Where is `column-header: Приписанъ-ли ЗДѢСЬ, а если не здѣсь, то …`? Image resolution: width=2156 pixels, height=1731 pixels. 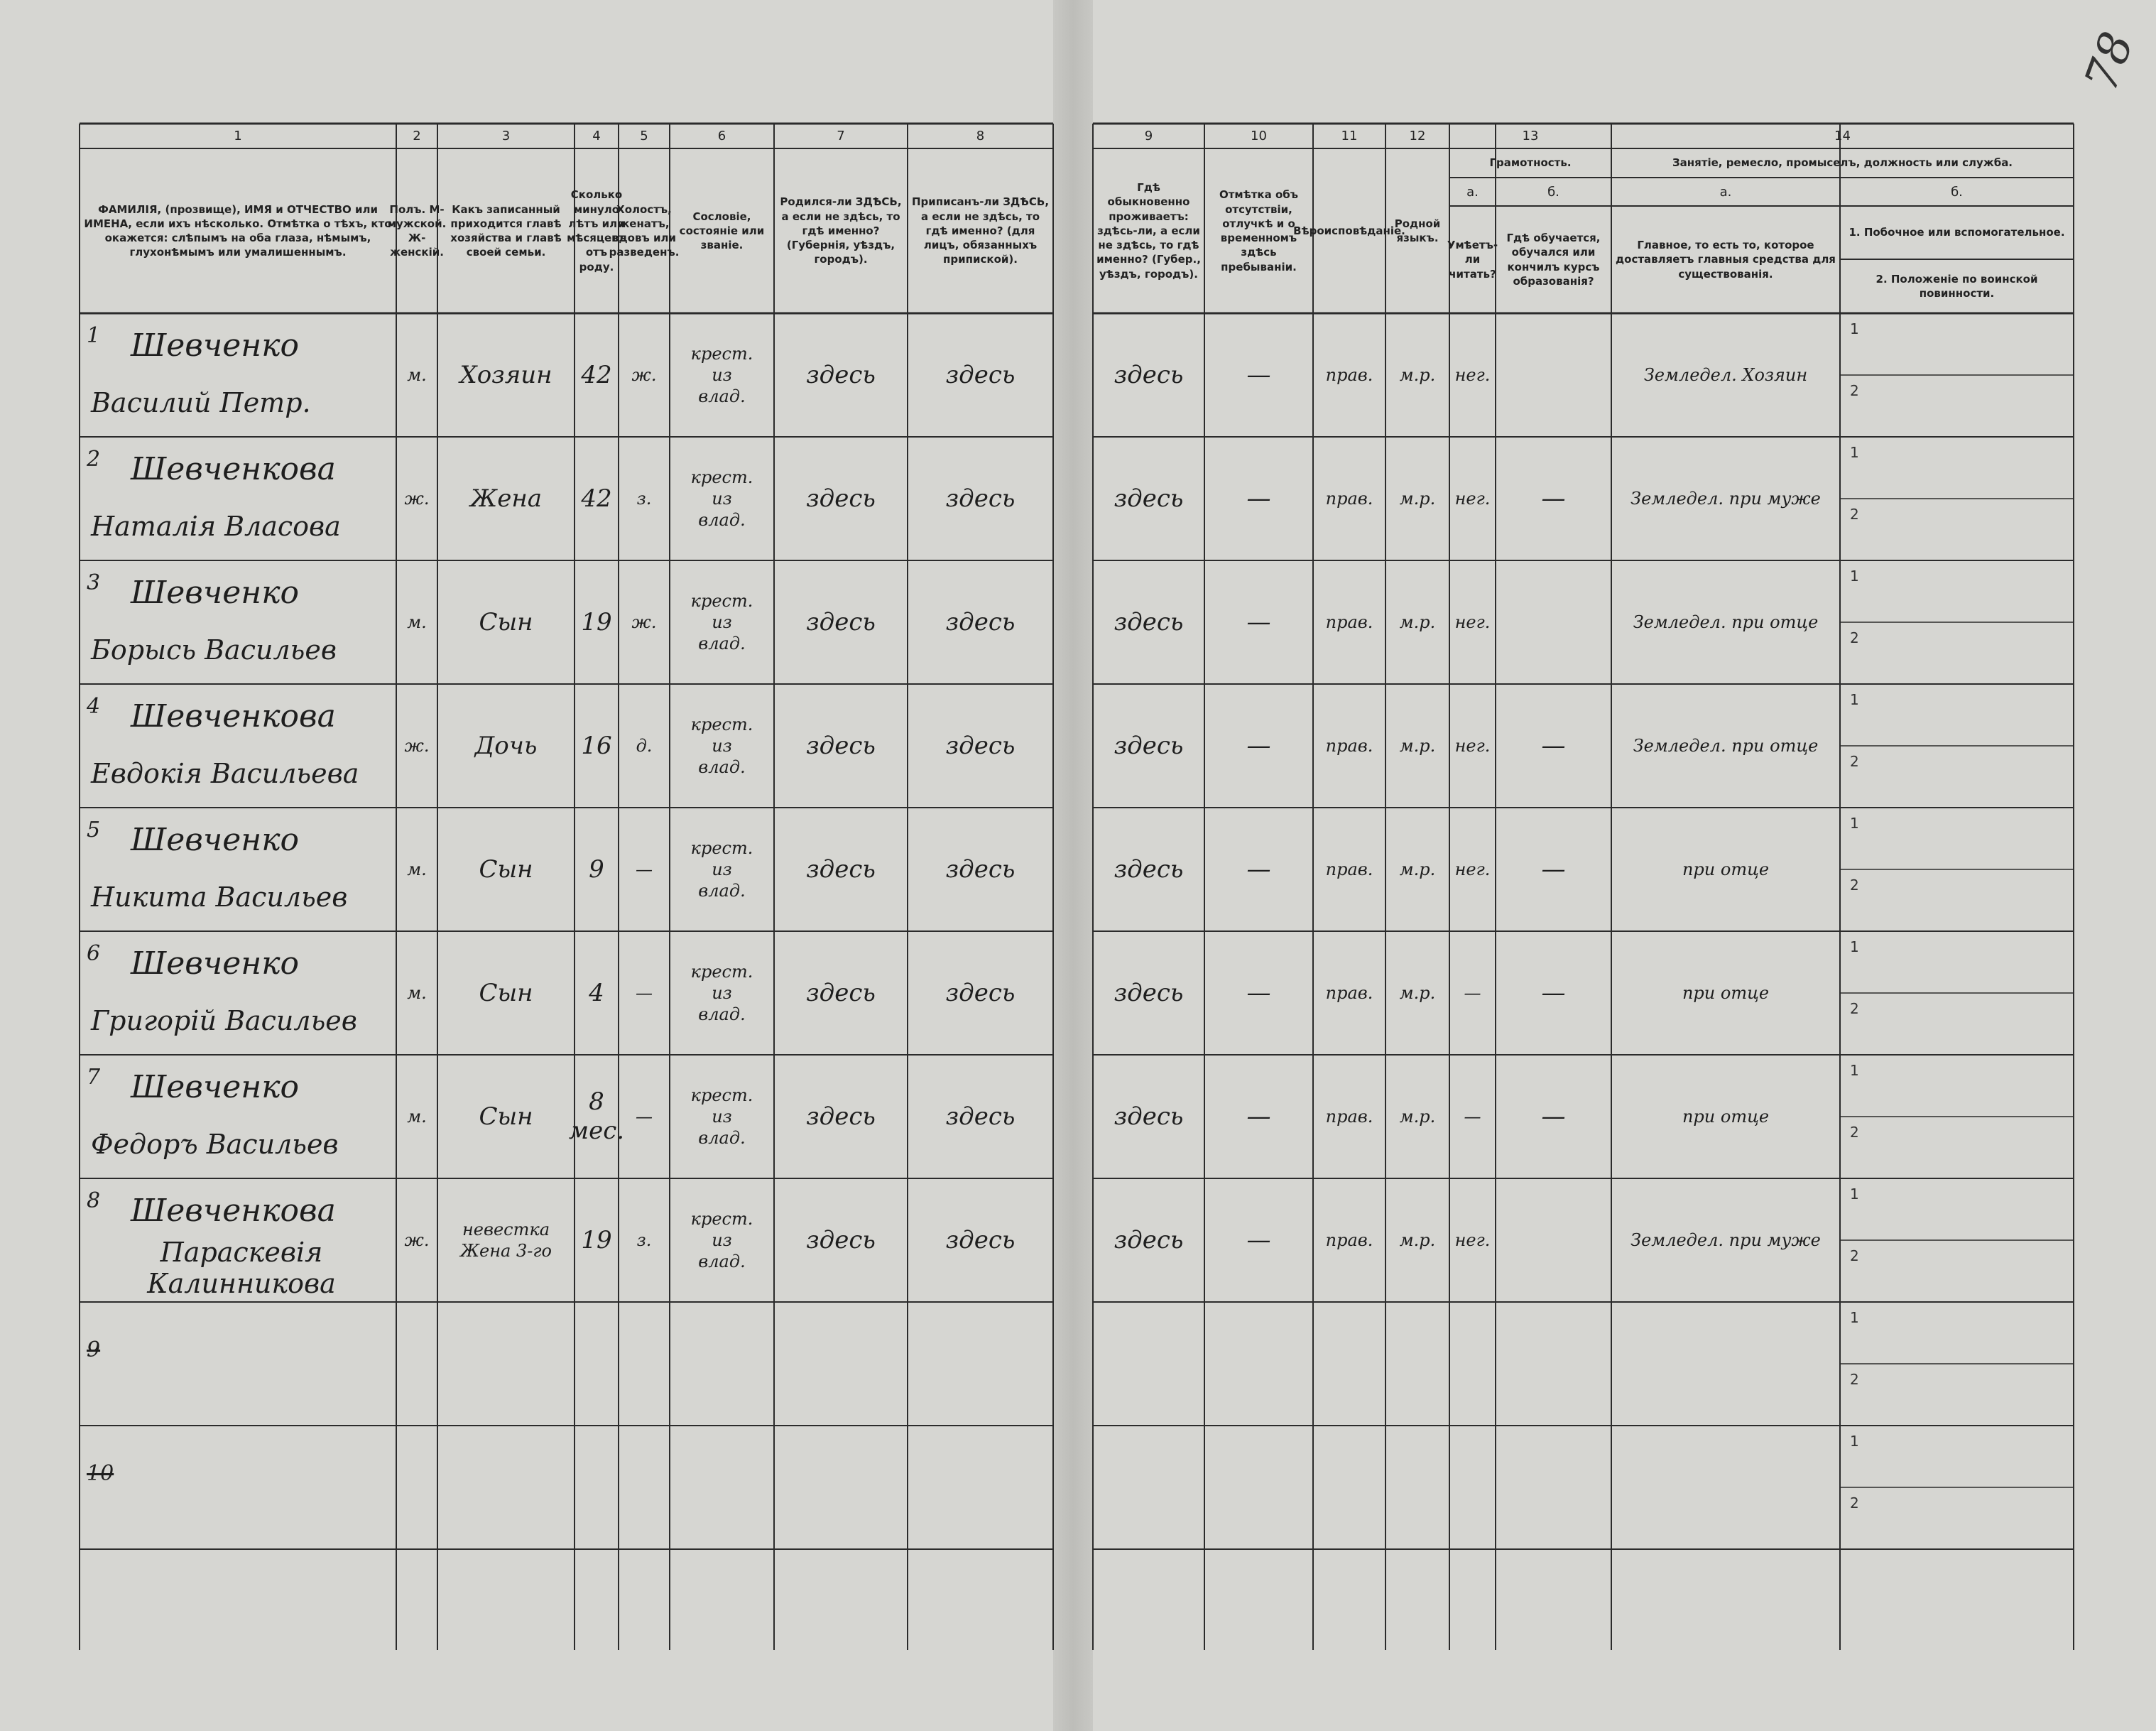
column-header: Приписанъ-ли ЗДѢСЬ, а если не здѣсь, то … is located at coordinates (980, 230).